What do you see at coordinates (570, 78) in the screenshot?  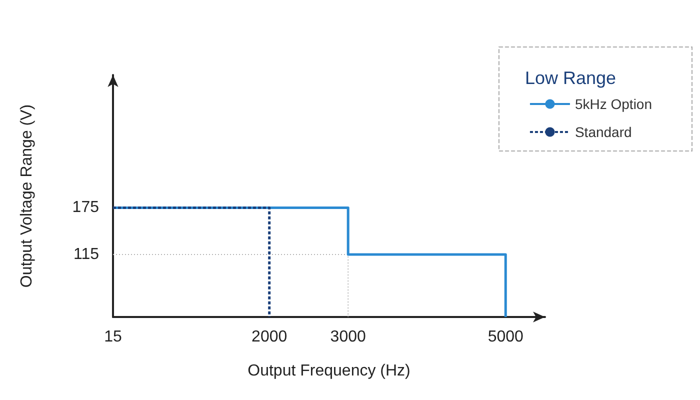 I see `legend-title: Low Range` at bounding box center [570, 78].